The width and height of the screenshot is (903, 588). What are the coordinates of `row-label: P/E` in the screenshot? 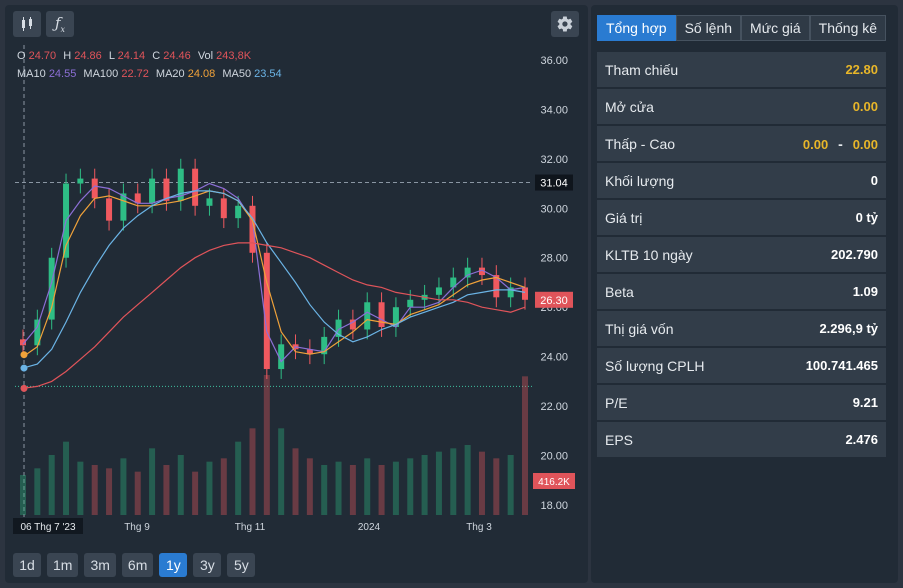 It's located at (616, 402).